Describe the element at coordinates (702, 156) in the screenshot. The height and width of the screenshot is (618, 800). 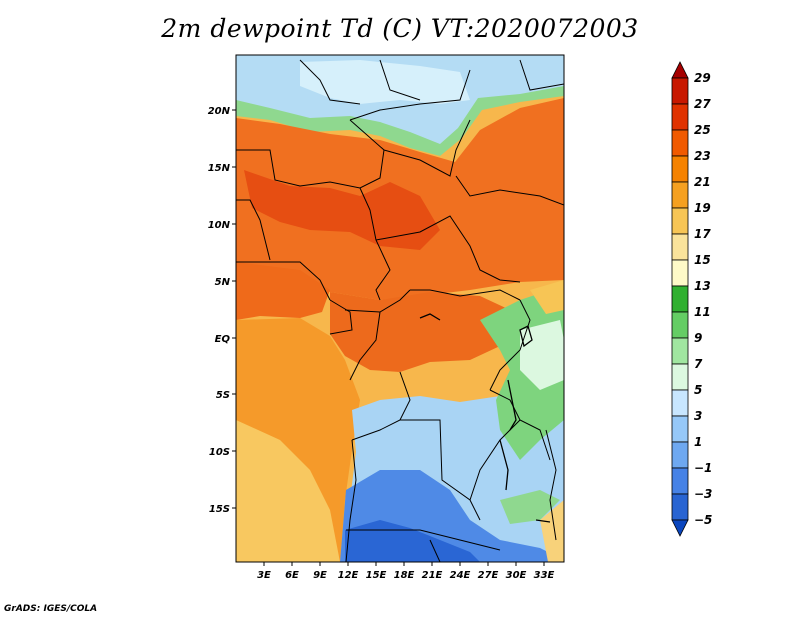
I see `colorbar-label: 23` at that location.